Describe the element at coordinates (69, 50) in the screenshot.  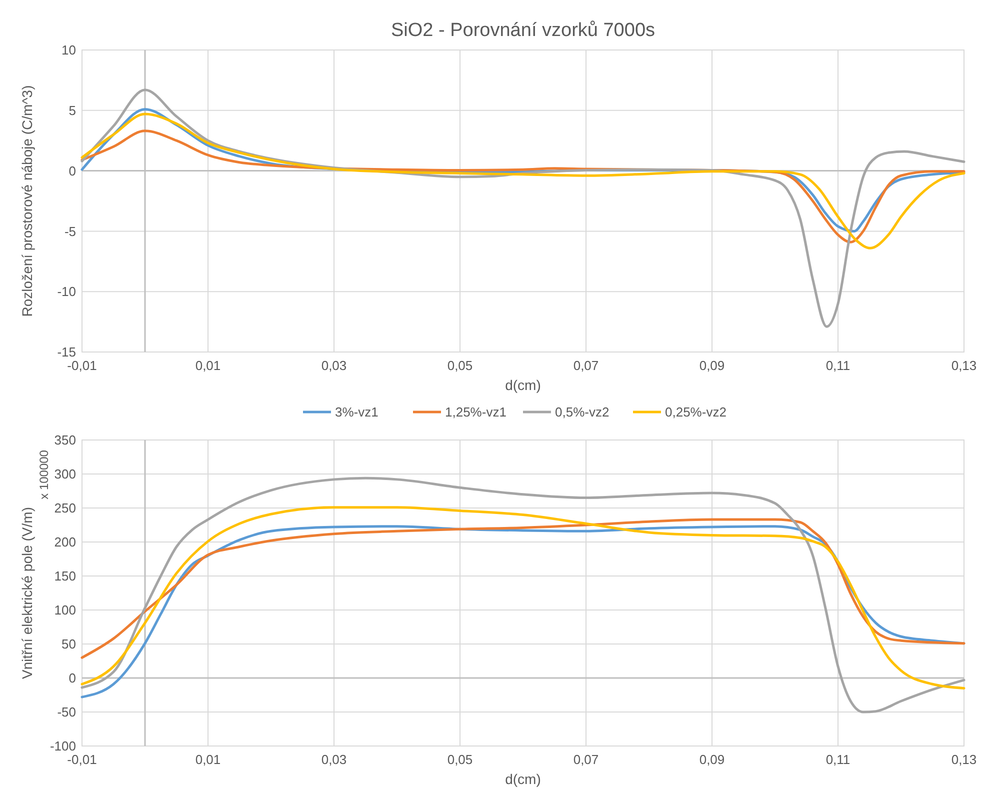
I see `y-tick-label: 10` at that location.